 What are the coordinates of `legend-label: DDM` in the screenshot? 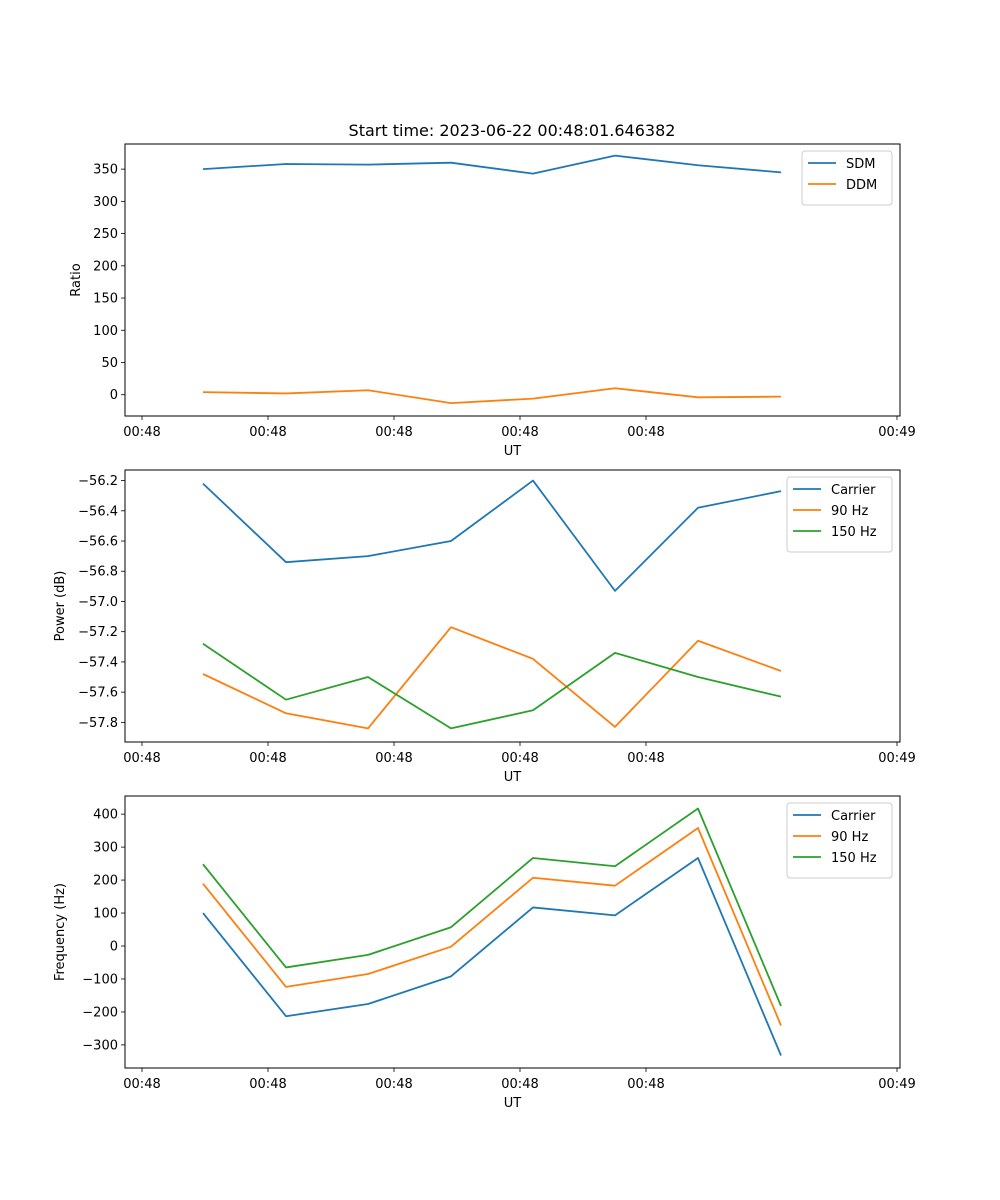 It's located at (861, 185).